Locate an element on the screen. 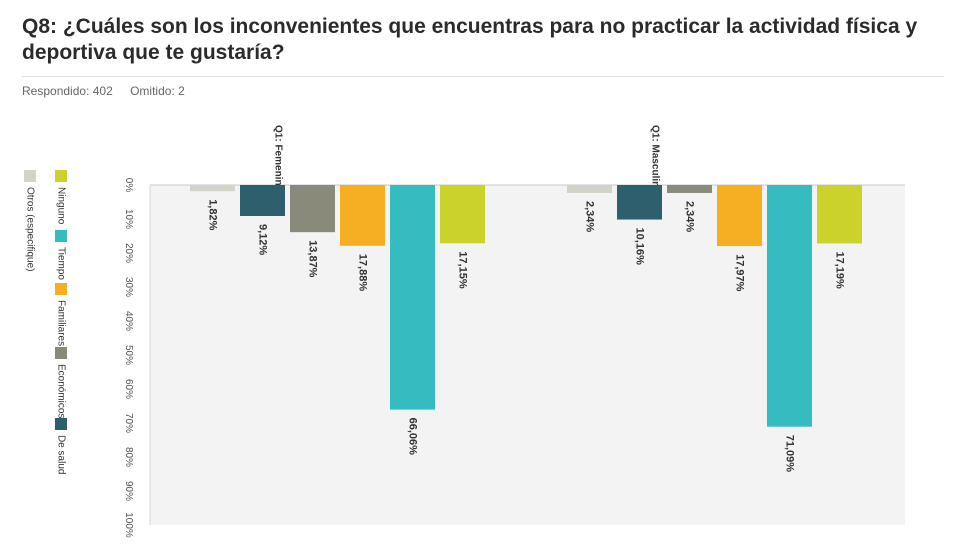 This screenshot has width=960, height=545. legend-label-ninguno: Ninguno is located at coordinates (60, 206).